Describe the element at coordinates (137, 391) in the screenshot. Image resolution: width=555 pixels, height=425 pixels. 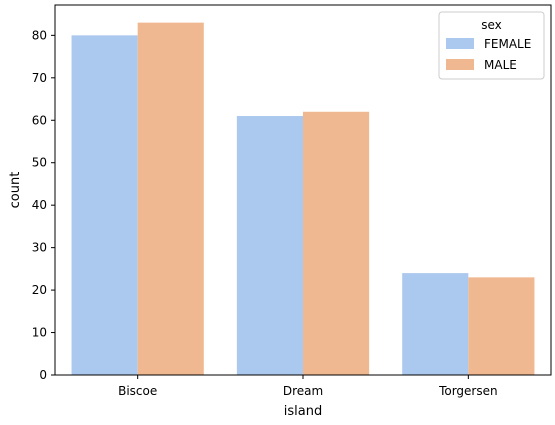
I see `x-tick-label: Biscoe` at that location.